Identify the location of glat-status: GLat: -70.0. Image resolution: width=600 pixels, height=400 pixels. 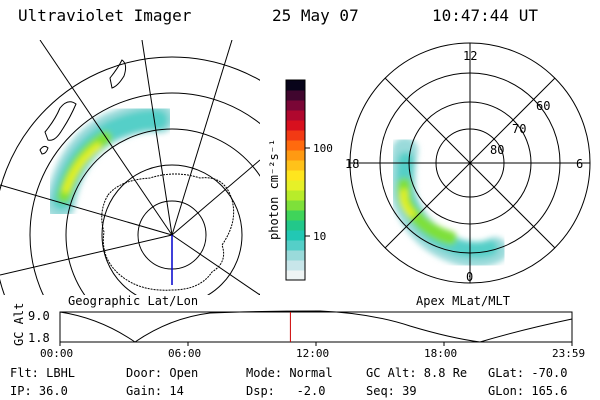
(528, 373).